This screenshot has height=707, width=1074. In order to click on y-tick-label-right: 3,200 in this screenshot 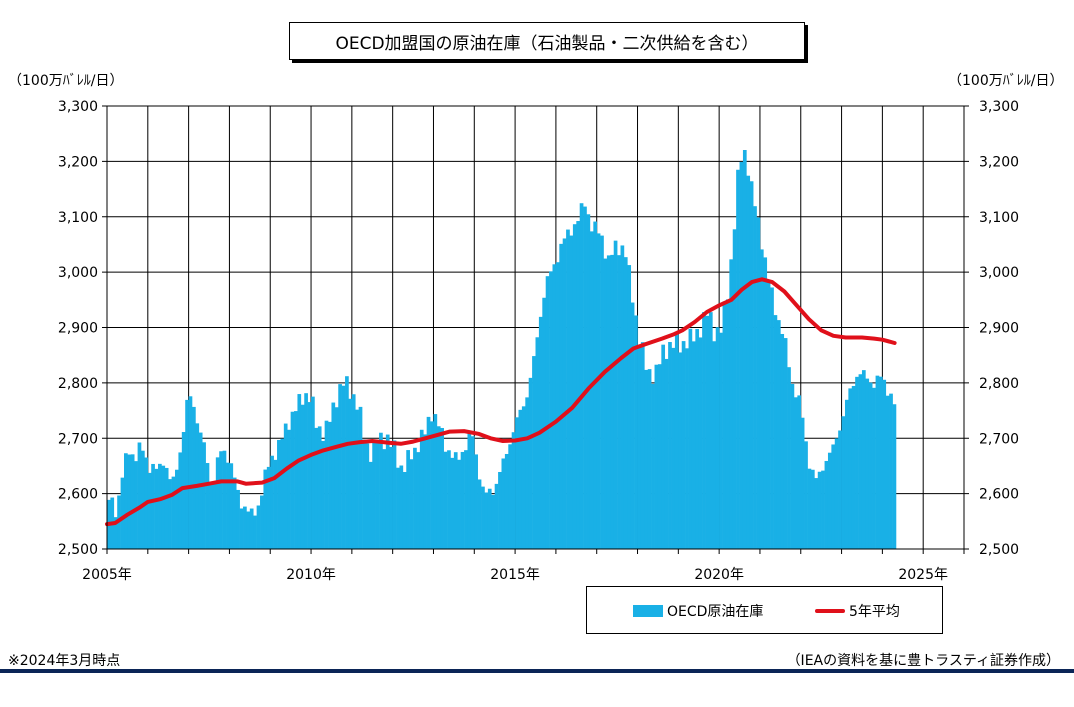, I will do `click(999, 162)`.